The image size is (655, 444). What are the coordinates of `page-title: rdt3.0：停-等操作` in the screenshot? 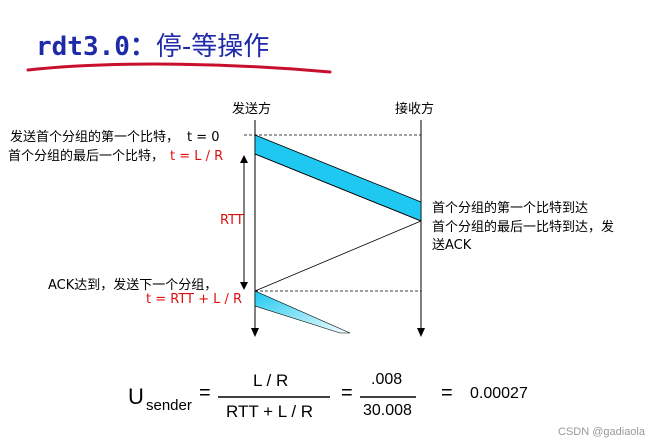 It's located at (152, 44).